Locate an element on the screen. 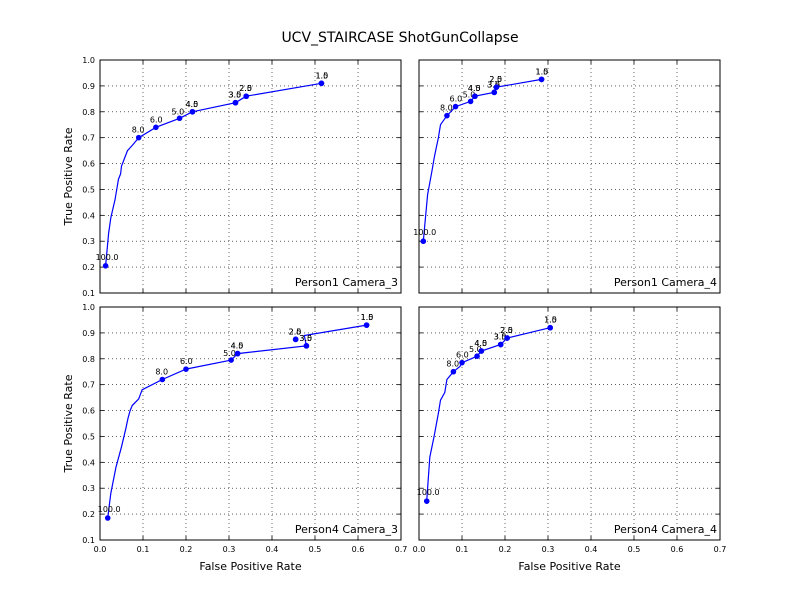  x-tick-label: 0.4 is located at coordinates (591, 549).